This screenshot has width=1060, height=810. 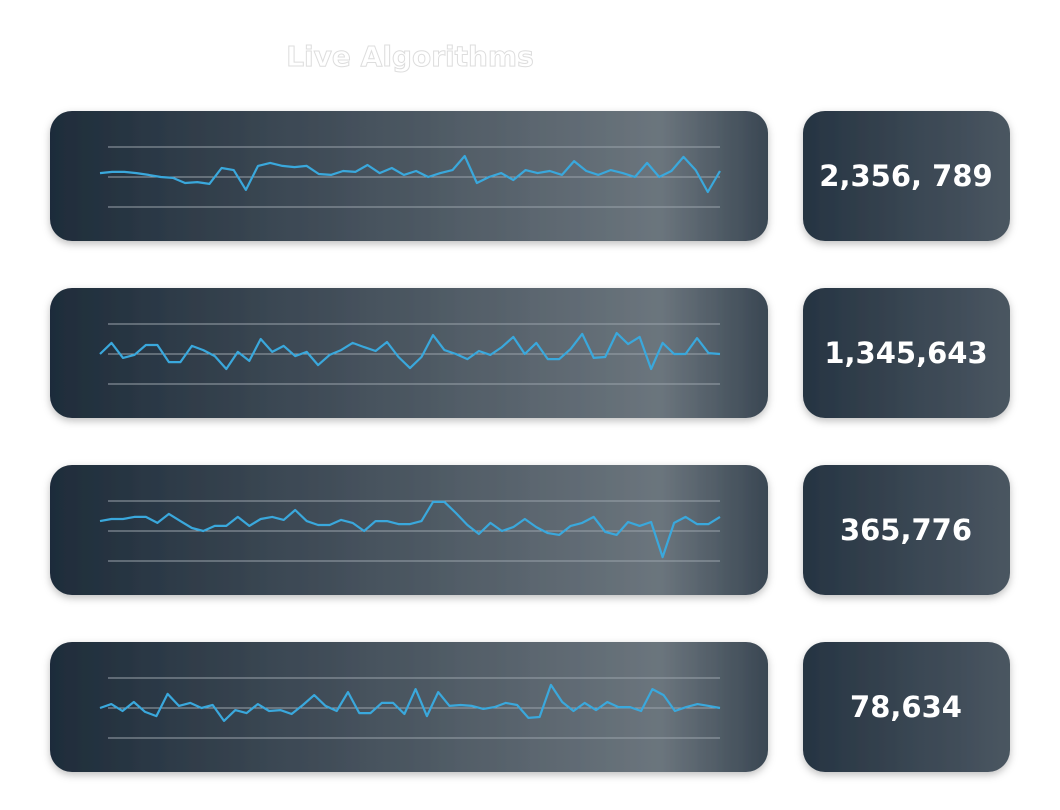 I want to click on title: Live Algorithms, so click(x=410, y=56).